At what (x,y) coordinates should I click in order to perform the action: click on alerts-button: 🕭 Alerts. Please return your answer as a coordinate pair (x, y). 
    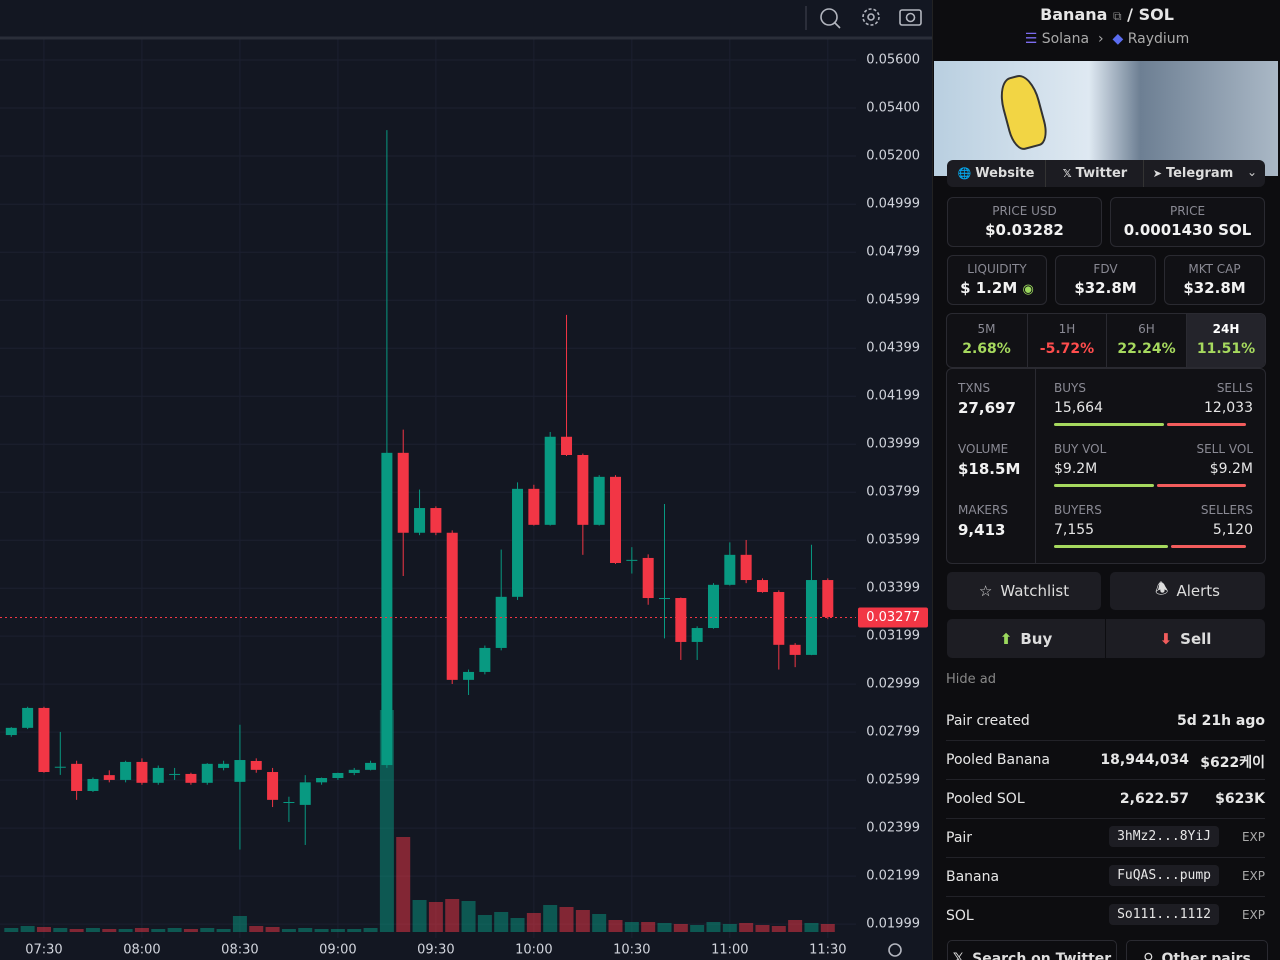
    Looking at the image, I should click on (1187, 591).